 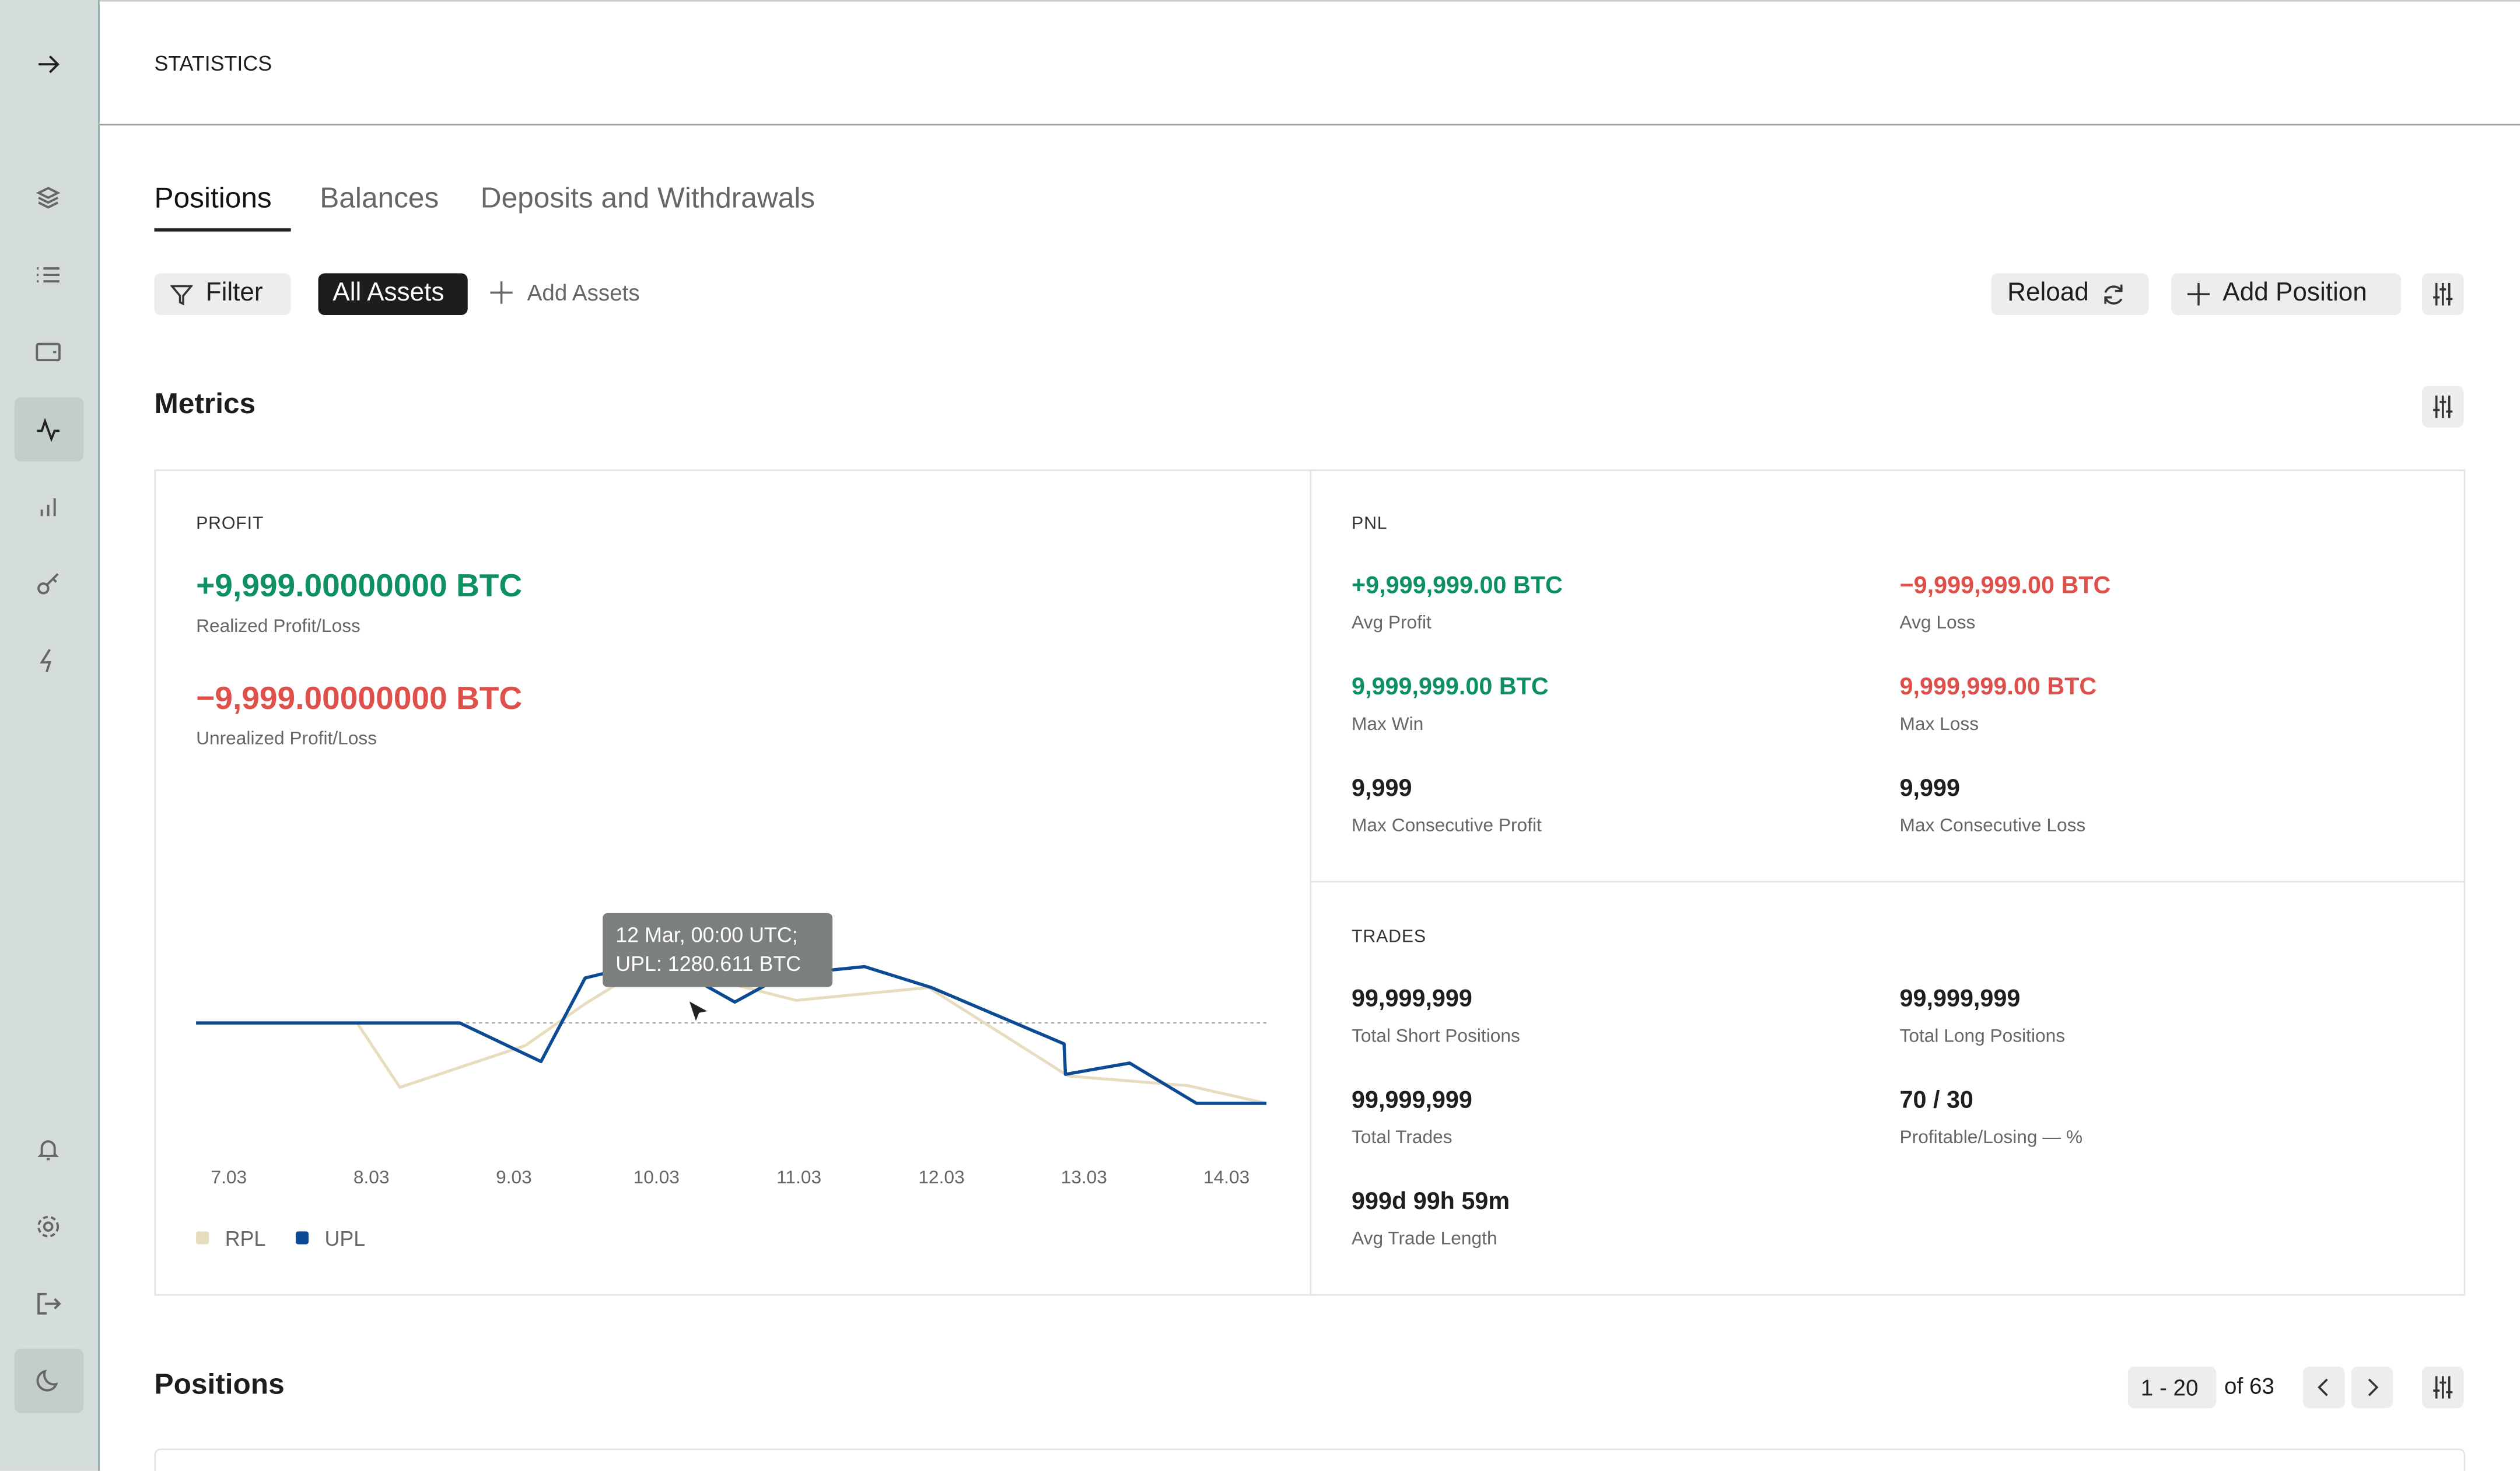 What do you see at coordinates (1309, 62) in the screenshot?
I see `header` at bounding box center [1309, 62].